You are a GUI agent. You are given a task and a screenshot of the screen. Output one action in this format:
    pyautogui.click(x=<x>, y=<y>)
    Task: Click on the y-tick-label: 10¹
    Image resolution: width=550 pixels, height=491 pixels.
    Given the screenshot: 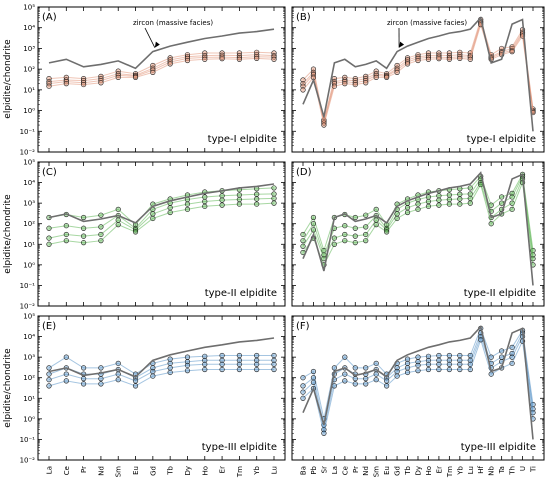 What is the action you would take?
    pyautogui.click(x=29, y=399)
    